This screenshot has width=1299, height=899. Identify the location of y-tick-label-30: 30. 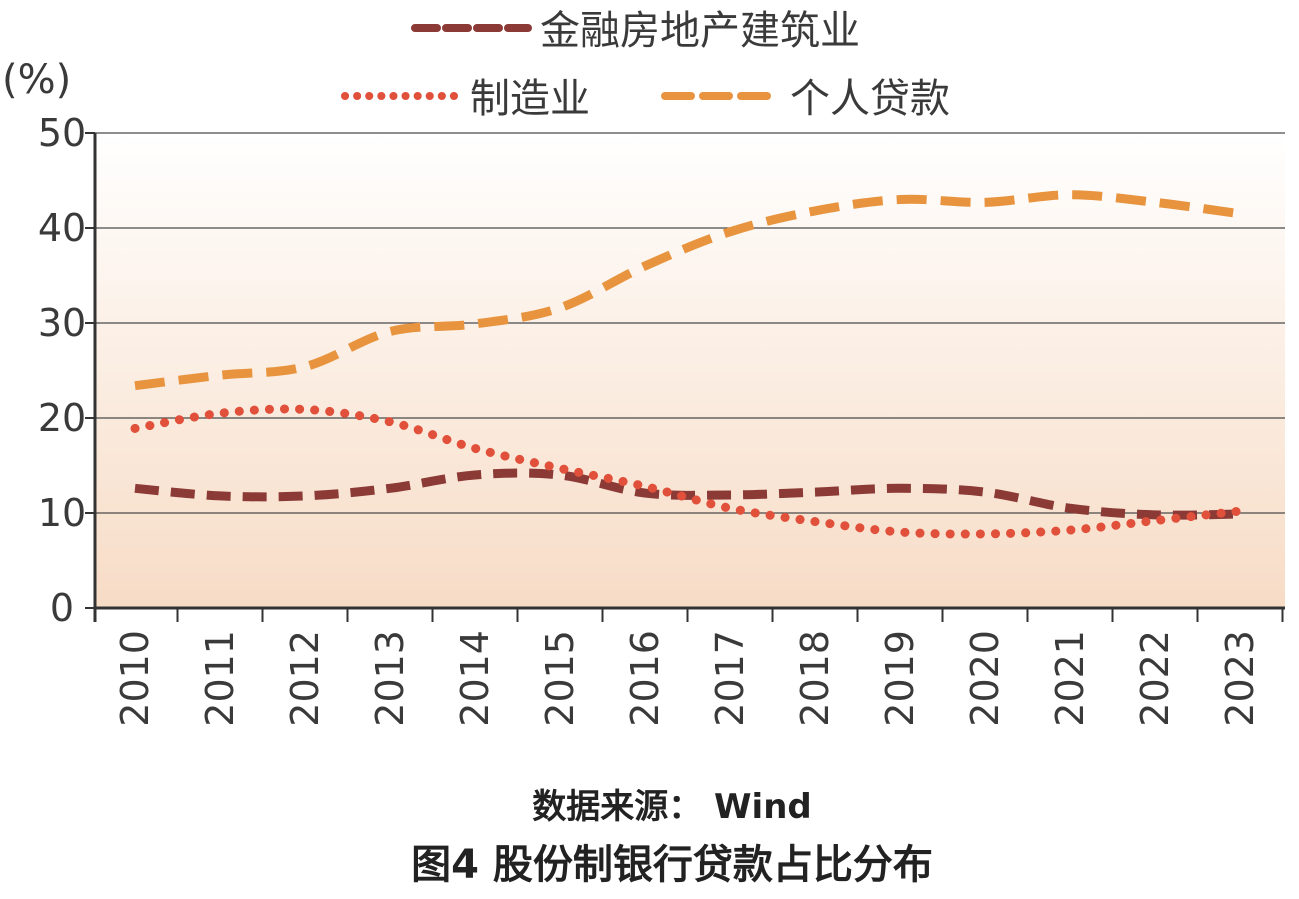
(62, 323).